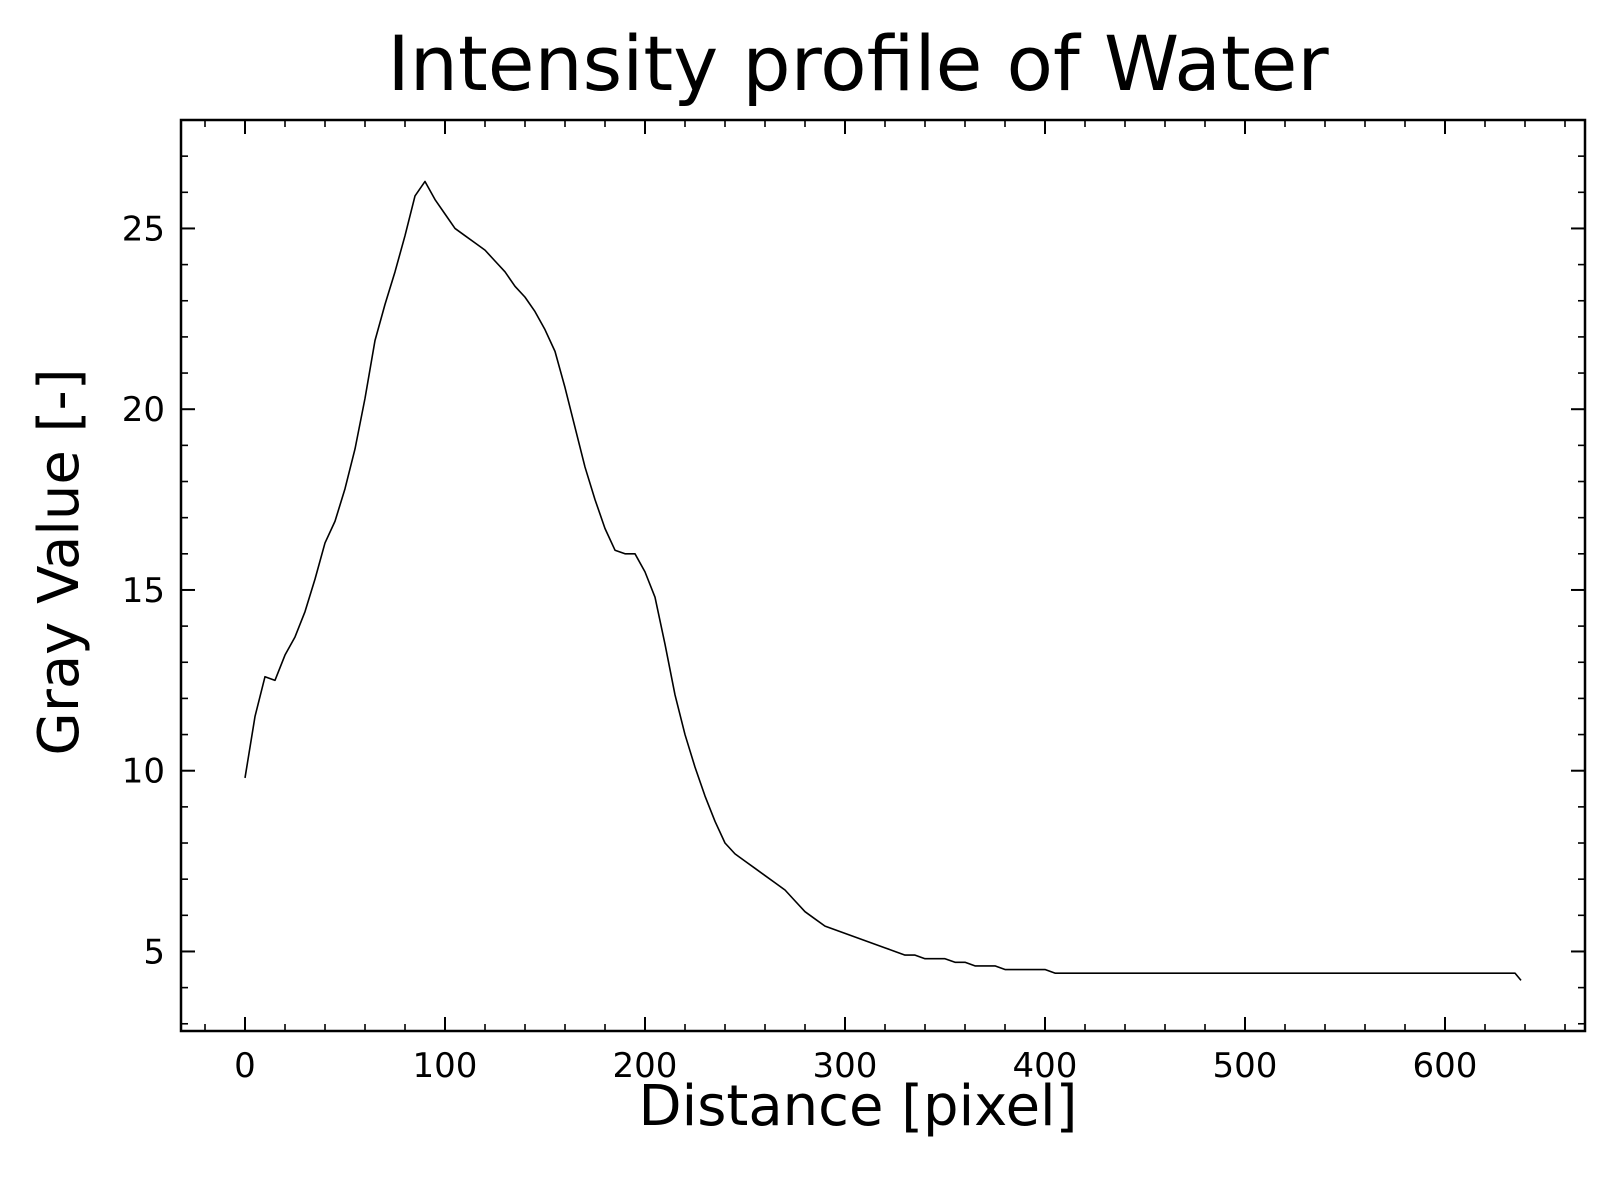 The width and height of the screenshot is (1605, 1198). I want to click on x-axis-label: Distance [pixel], so click(858, 1106).